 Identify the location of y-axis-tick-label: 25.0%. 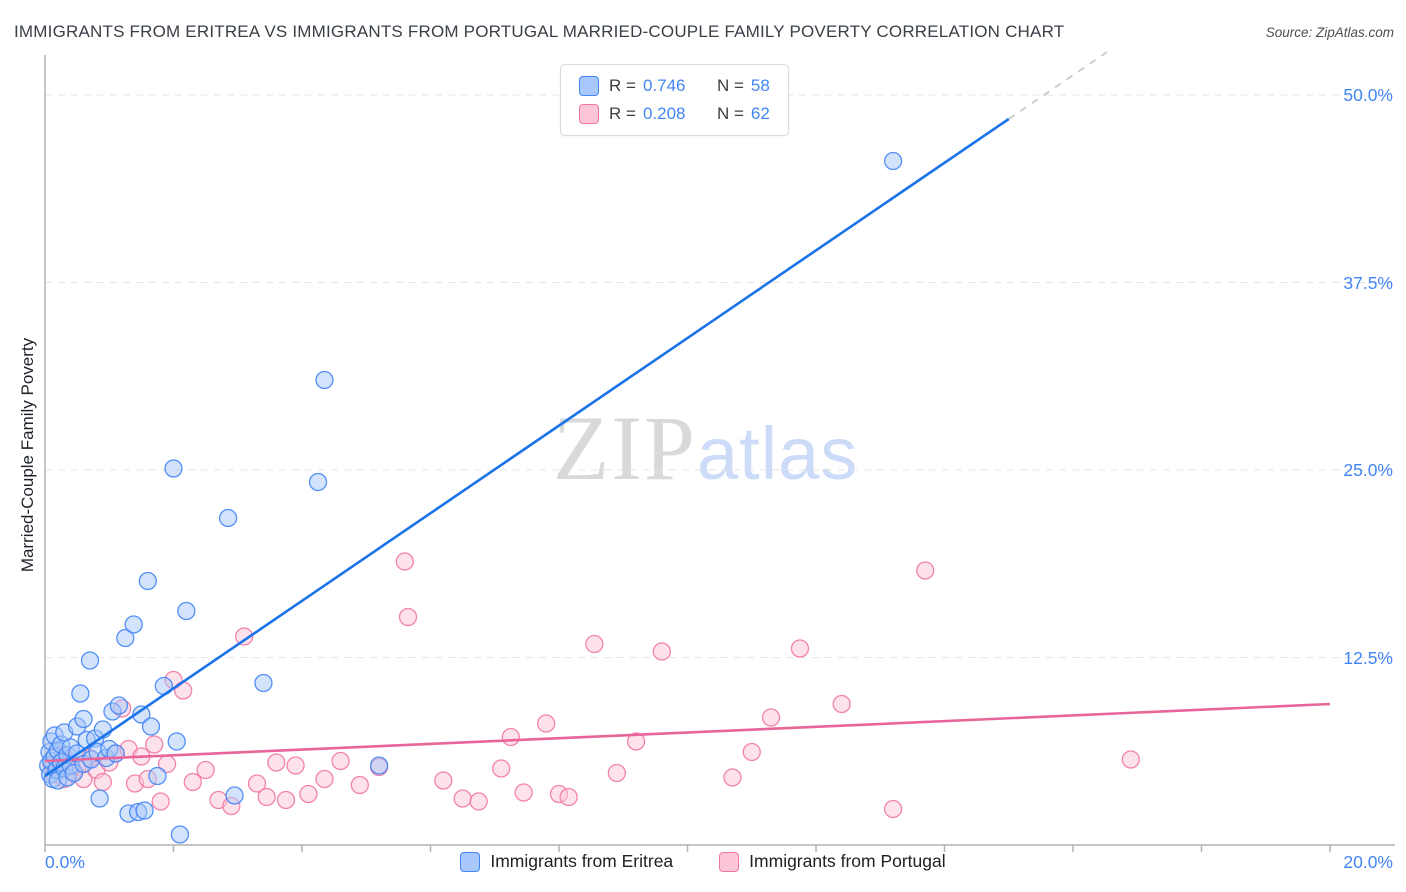
(1368, 470).